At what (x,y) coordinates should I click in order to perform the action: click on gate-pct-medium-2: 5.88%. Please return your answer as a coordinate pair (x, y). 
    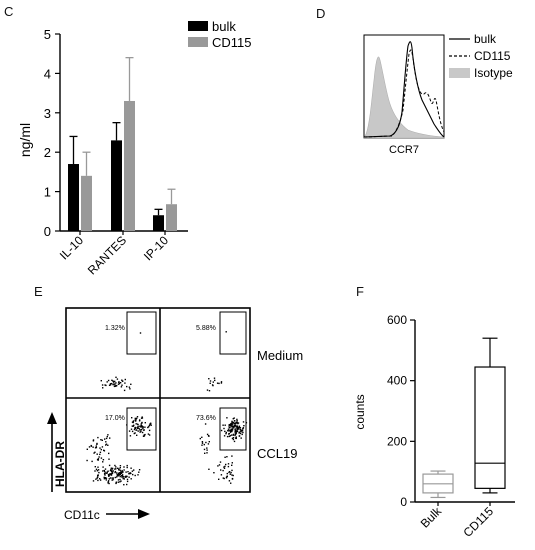
    Looking at the image, I should click on (206, 328).